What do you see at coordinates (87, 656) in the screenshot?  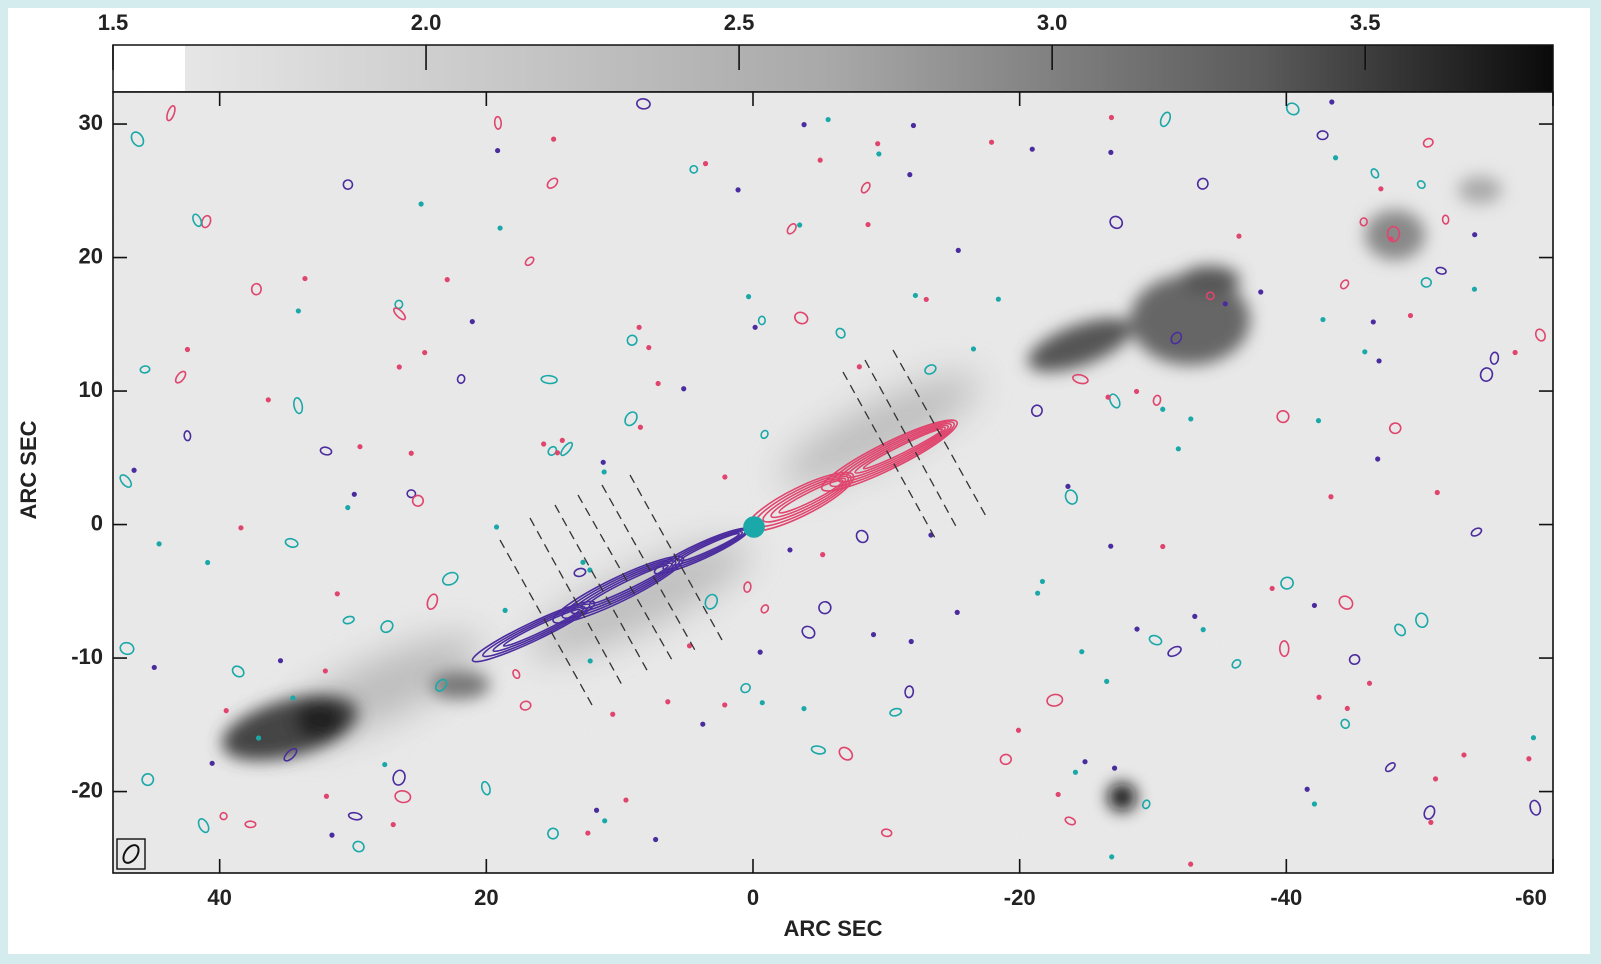 I see `y-tick-label: -10` at bounding box center [87, 656].